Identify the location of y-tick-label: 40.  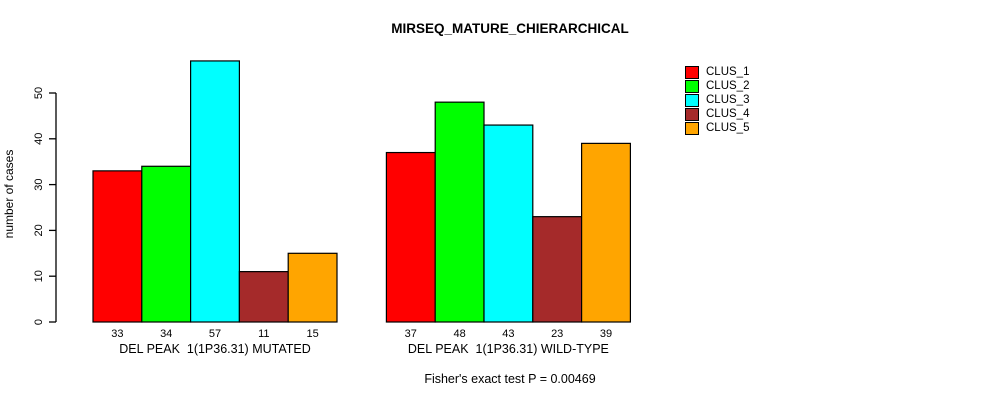
(39, 139).